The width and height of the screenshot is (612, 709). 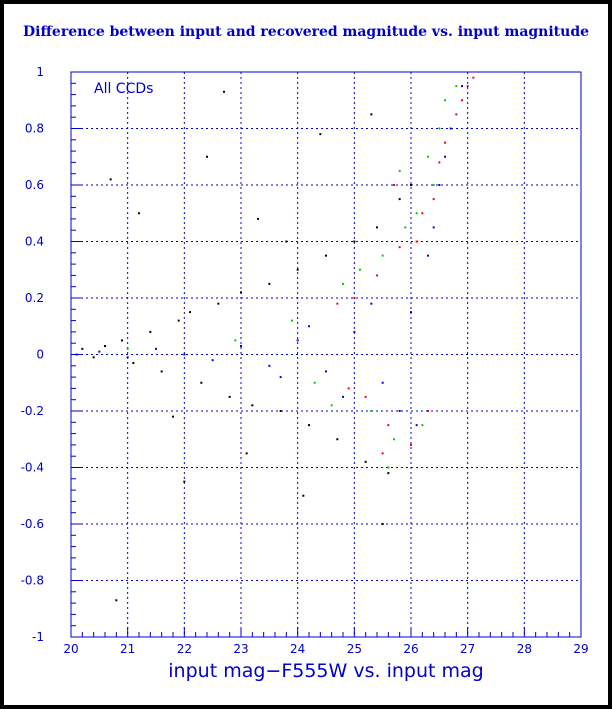 I want to click on y-tick-label: 0.8, so click(x=34, y=129).